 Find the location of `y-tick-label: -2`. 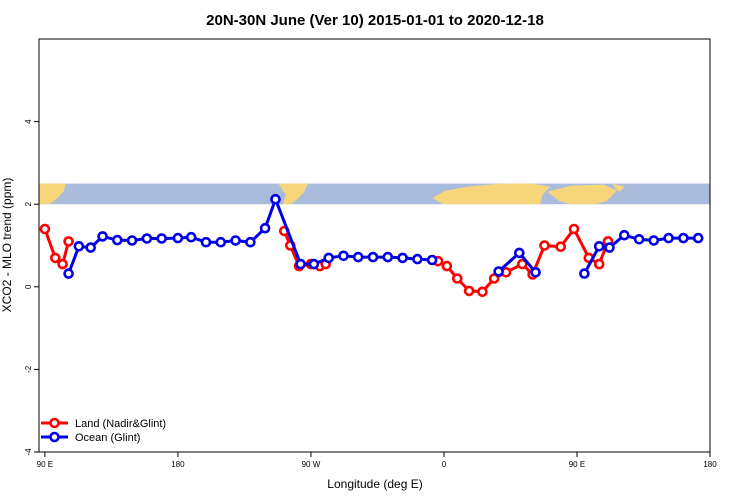

y-tick-label: -2 is located at coordinates (28, 369).